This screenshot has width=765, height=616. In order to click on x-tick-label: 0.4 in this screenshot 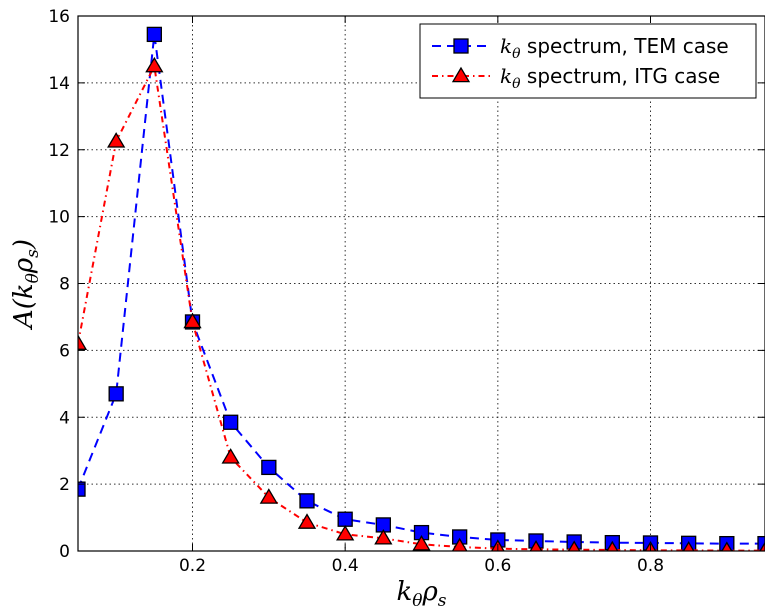, I will do `click(345, 566)`.